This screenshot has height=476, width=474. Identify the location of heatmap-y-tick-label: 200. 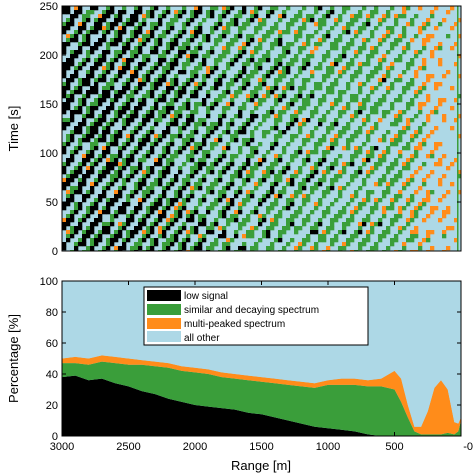
(49, 56).